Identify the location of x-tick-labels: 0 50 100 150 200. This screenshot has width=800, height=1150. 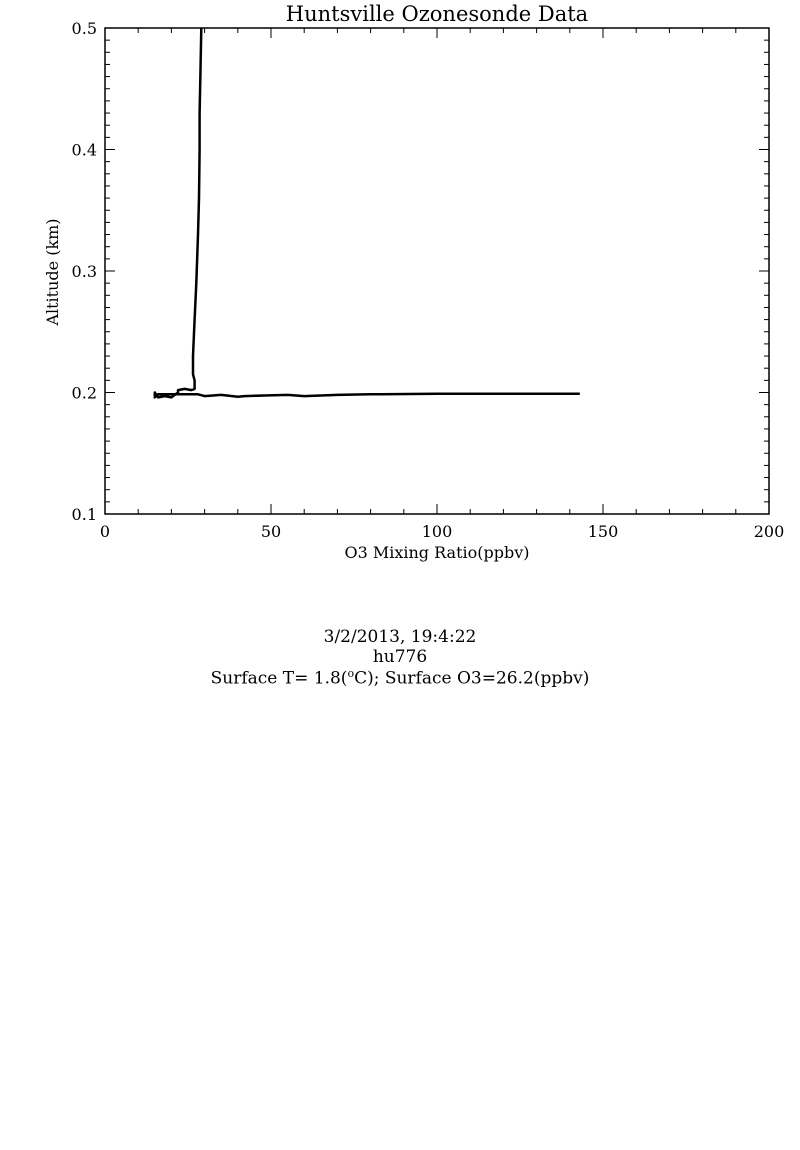
(442, 531).